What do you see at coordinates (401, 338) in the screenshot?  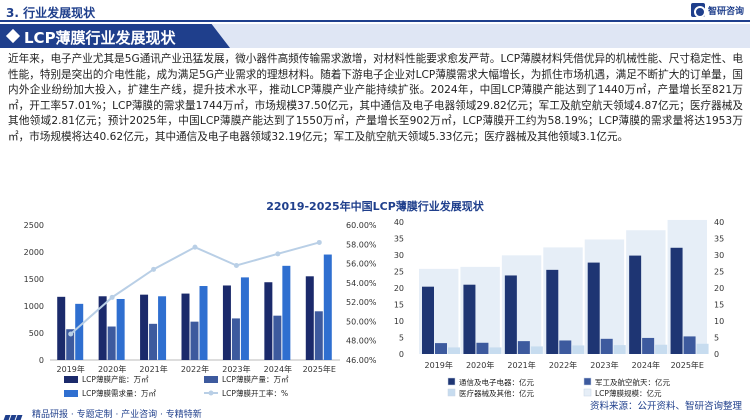 I see `y-tick-label: 5` at bounding box center [401, 338].